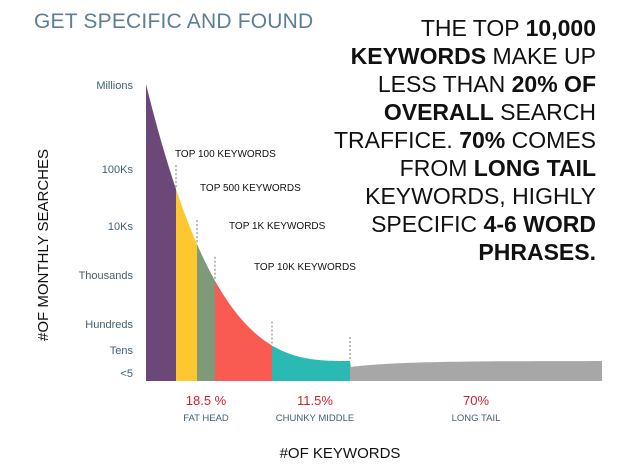 The image size is (630, 475). I want to click on callout-run: LONG TAIL, so click(534, 168).